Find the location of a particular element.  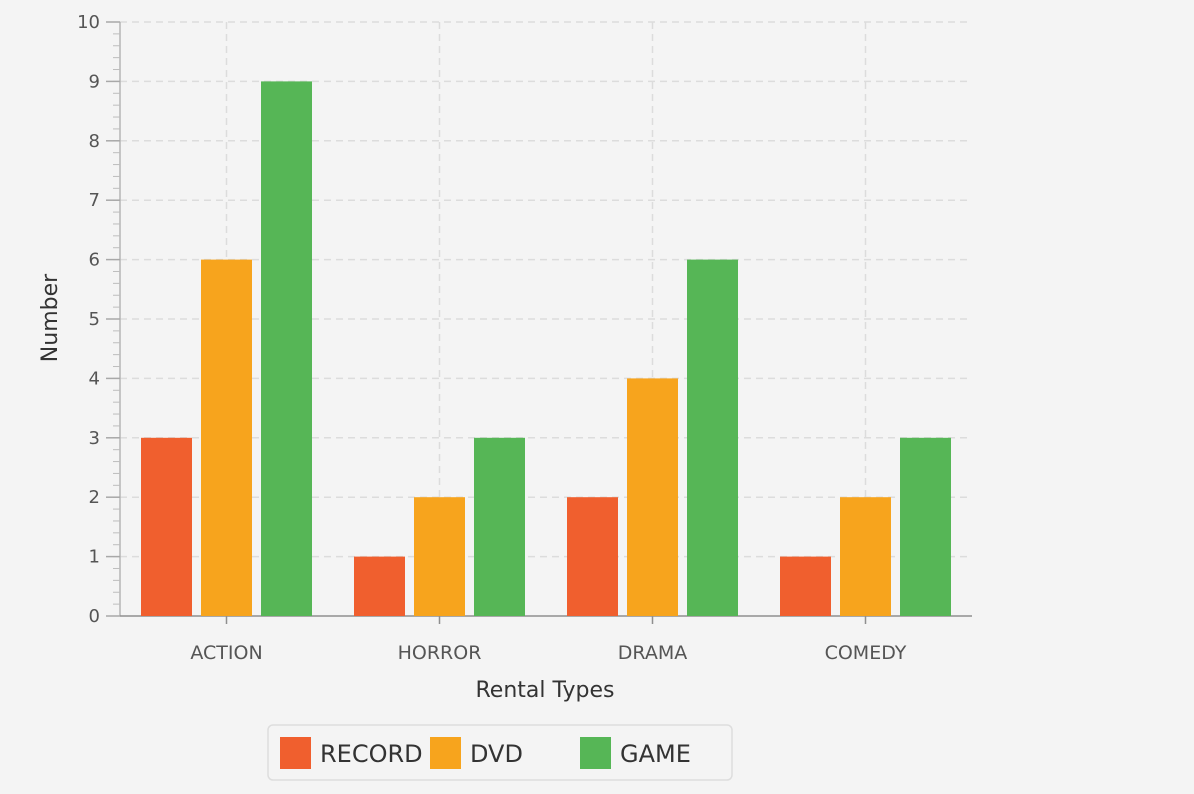

legend-label-game: GAME is located at coordinates (655, 754).